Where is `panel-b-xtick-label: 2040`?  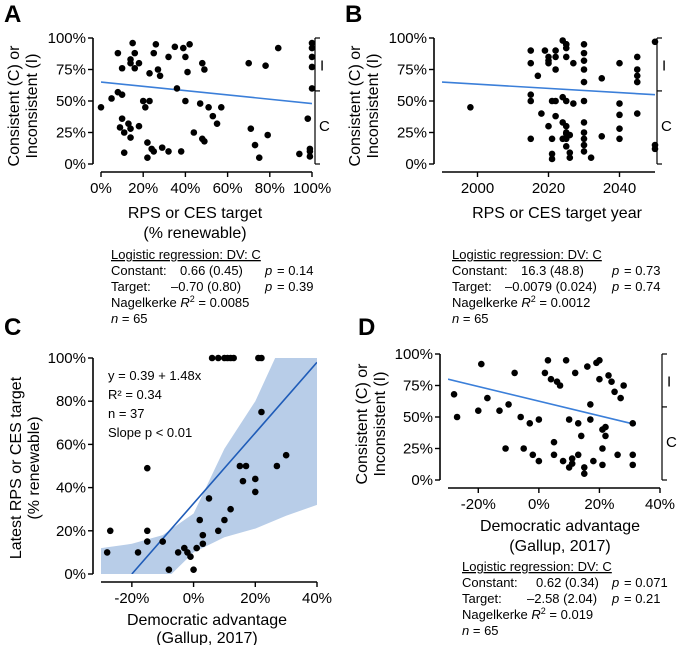 panel-b-xtick-label: 2040 is located at coordinates (619, 188).